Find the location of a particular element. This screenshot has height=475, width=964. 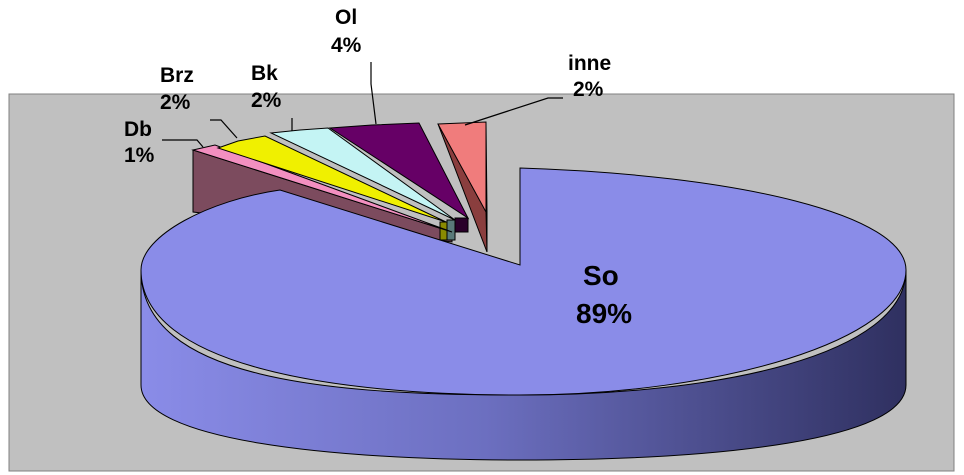

slice-inne is located at coordinates (462, 167).